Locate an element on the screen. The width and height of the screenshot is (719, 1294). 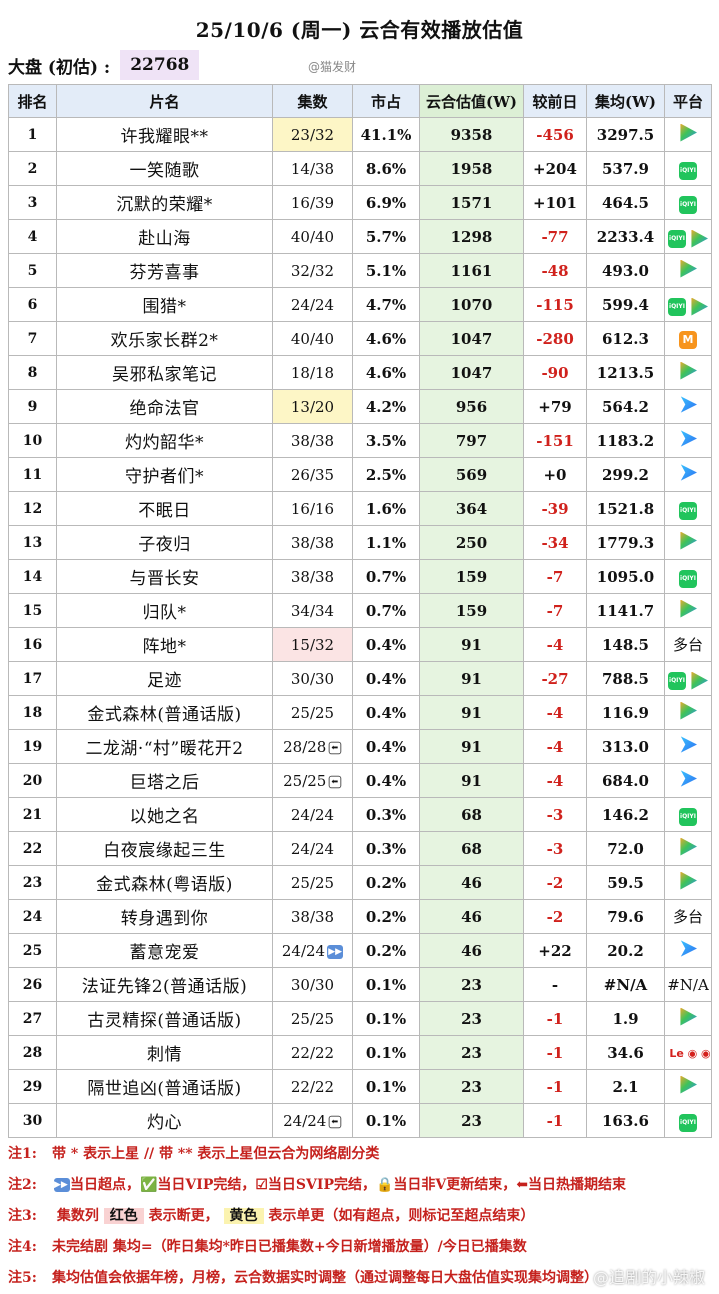
change-cell: -115 is located at coordinates (555, 304).